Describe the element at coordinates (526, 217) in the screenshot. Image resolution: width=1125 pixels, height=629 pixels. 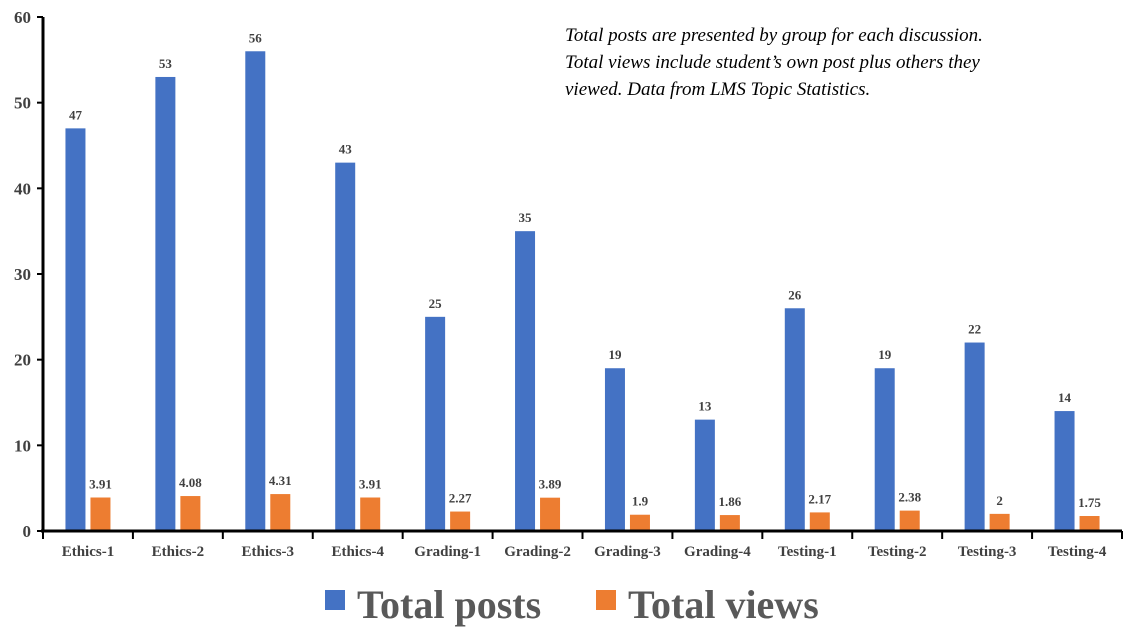
I see `data-label: 35` at that location.